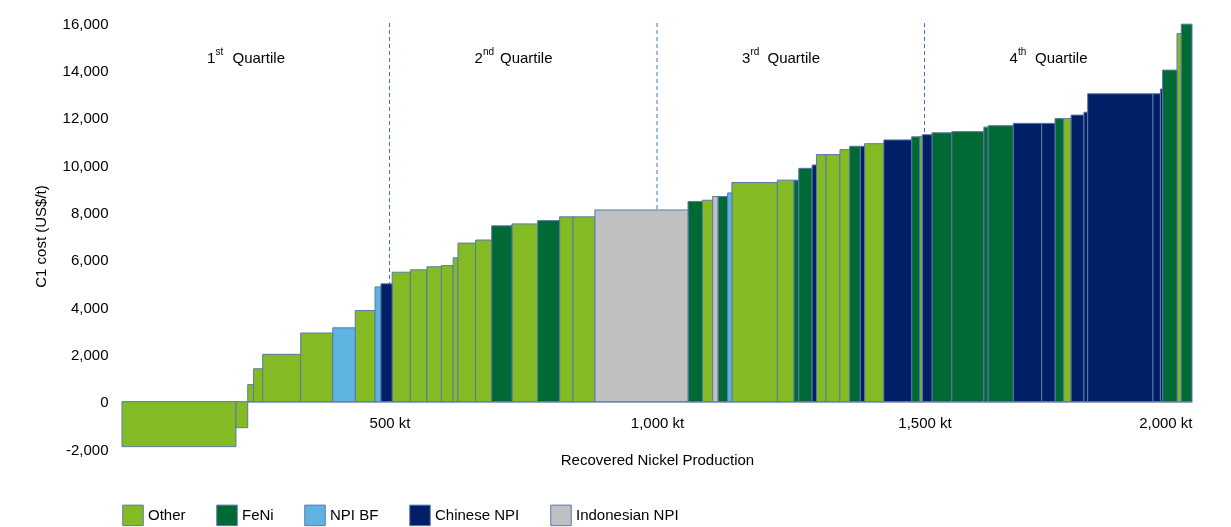 This screenshot has width=1231, height=527. What do you see at coordinates (89, 307) in the screenshot?
I see `y-tick-label: 4,000` at bounding box center [89, 307].